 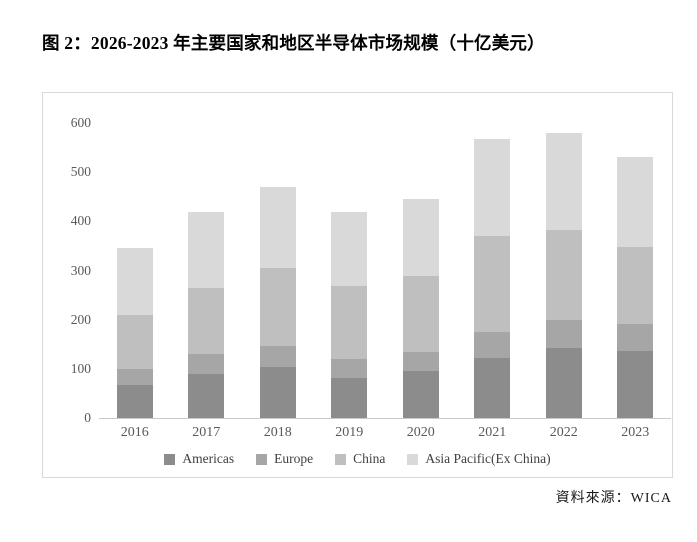 What do you see at coordinates (635, 432) in the screenshot?
I see `x-tick-label: 2023` at bounding box center [635, 432].